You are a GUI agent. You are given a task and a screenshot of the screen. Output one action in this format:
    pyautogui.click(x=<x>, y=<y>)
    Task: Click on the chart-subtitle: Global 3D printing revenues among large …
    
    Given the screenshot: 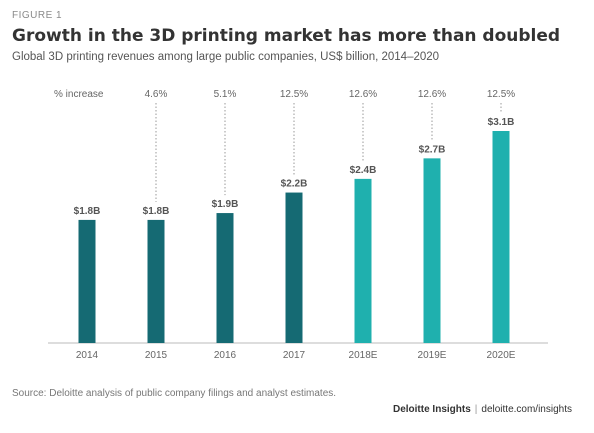 What is the action you would take?
    pyautogui.click(x=226, y=57)
    